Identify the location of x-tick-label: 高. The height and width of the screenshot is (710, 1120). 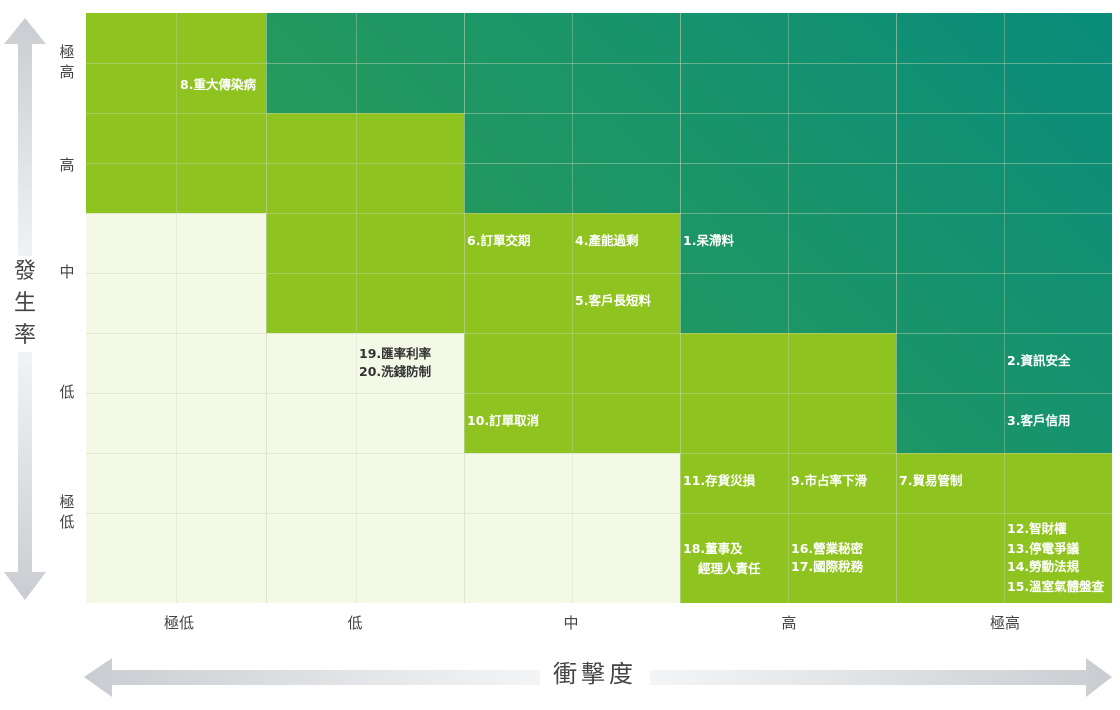
(789, 623).